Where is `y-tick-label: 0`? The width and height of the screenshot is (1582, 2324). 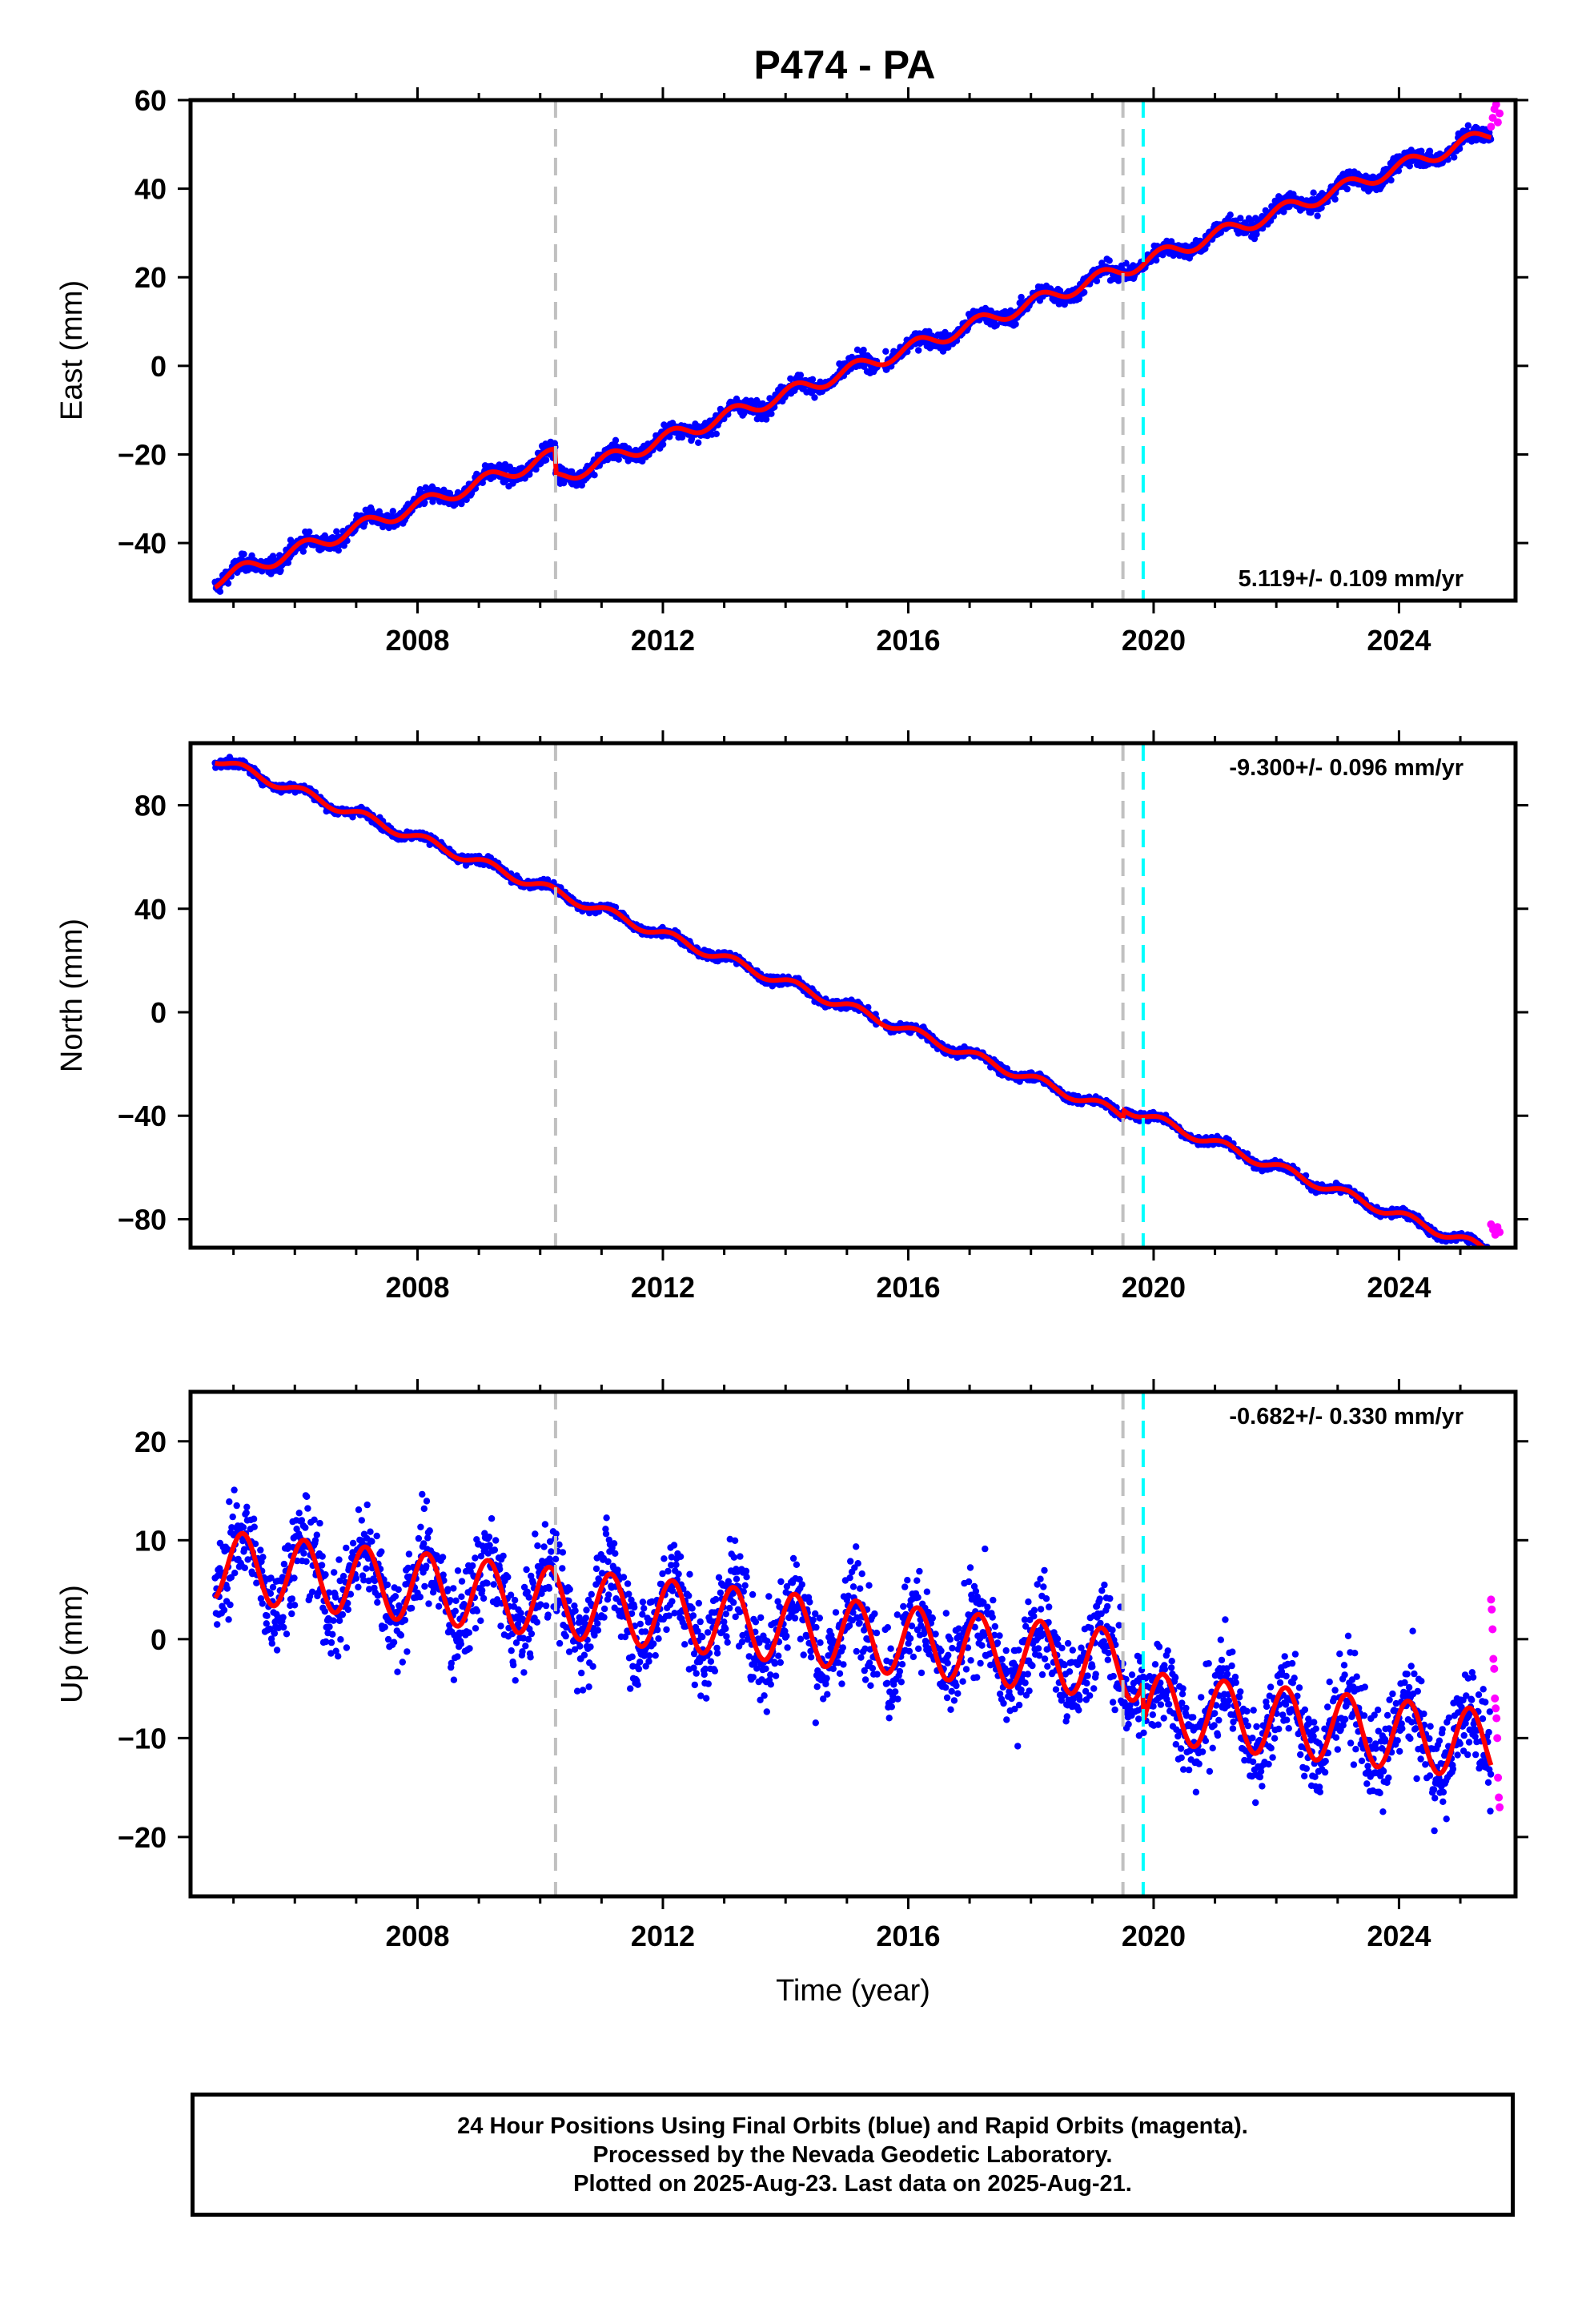 y-tick-label: 0 is located at coordinates (159, 366).